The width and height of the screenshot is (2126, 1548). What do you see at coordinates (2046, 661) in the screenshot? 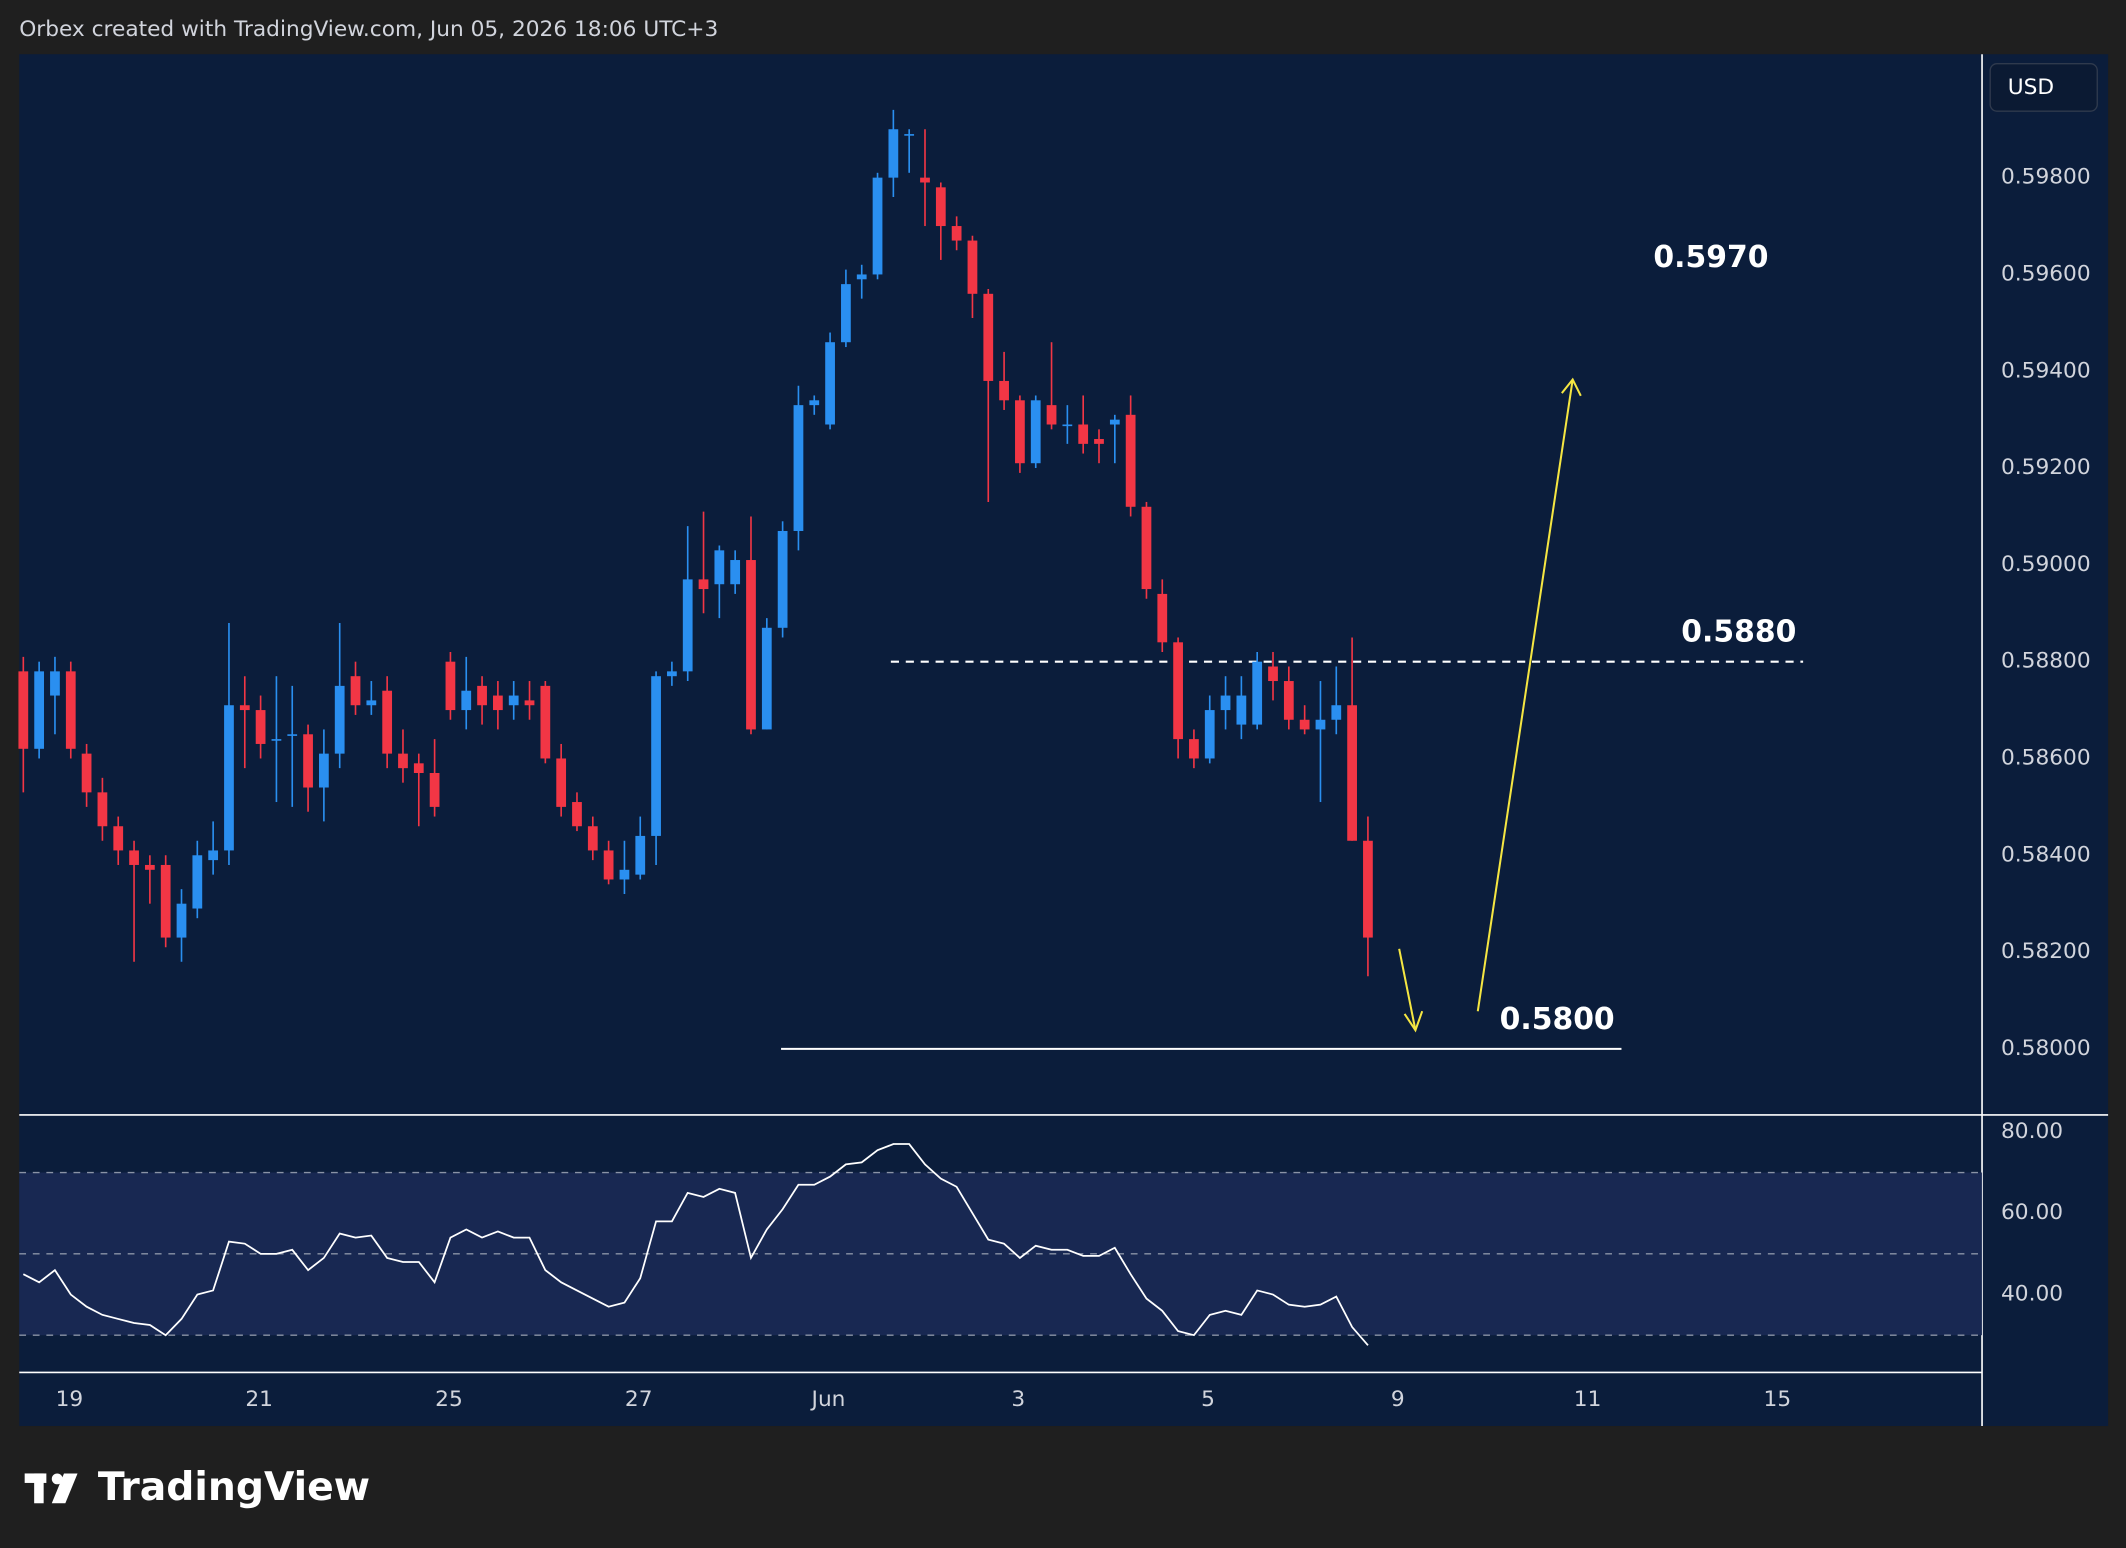
I see `y-tick-label: 0.58800` at bounding box center [2046, 661].